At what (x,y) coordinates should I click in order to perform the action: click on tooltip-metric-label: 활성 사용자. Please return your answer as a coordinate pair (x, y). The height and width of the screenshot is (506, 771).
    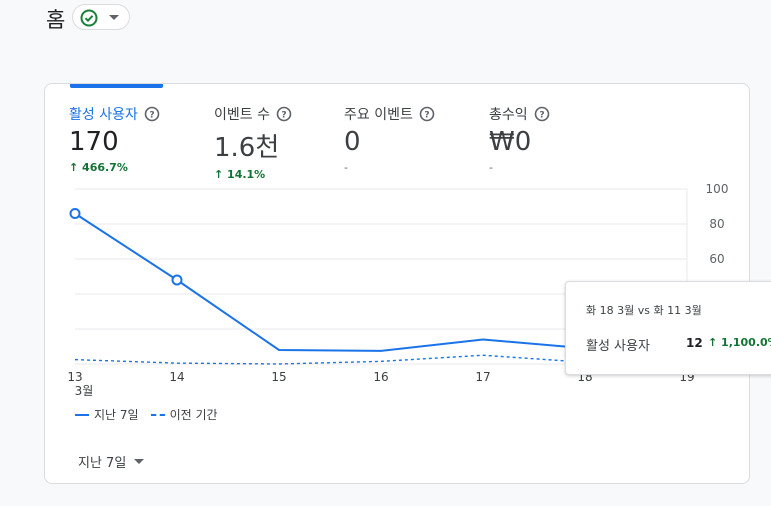
    Looking at the image, I should click on (618, 346).